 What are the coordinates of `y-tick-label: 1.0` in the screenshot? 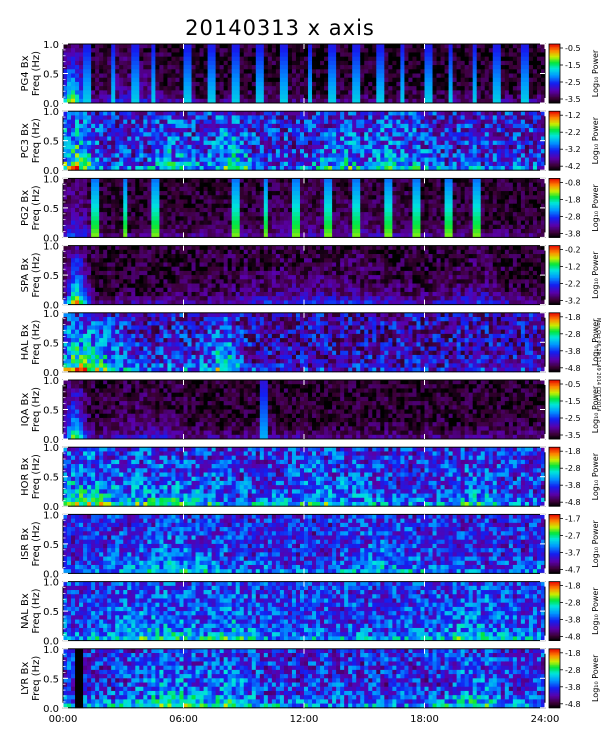 It's located at (51, 112).